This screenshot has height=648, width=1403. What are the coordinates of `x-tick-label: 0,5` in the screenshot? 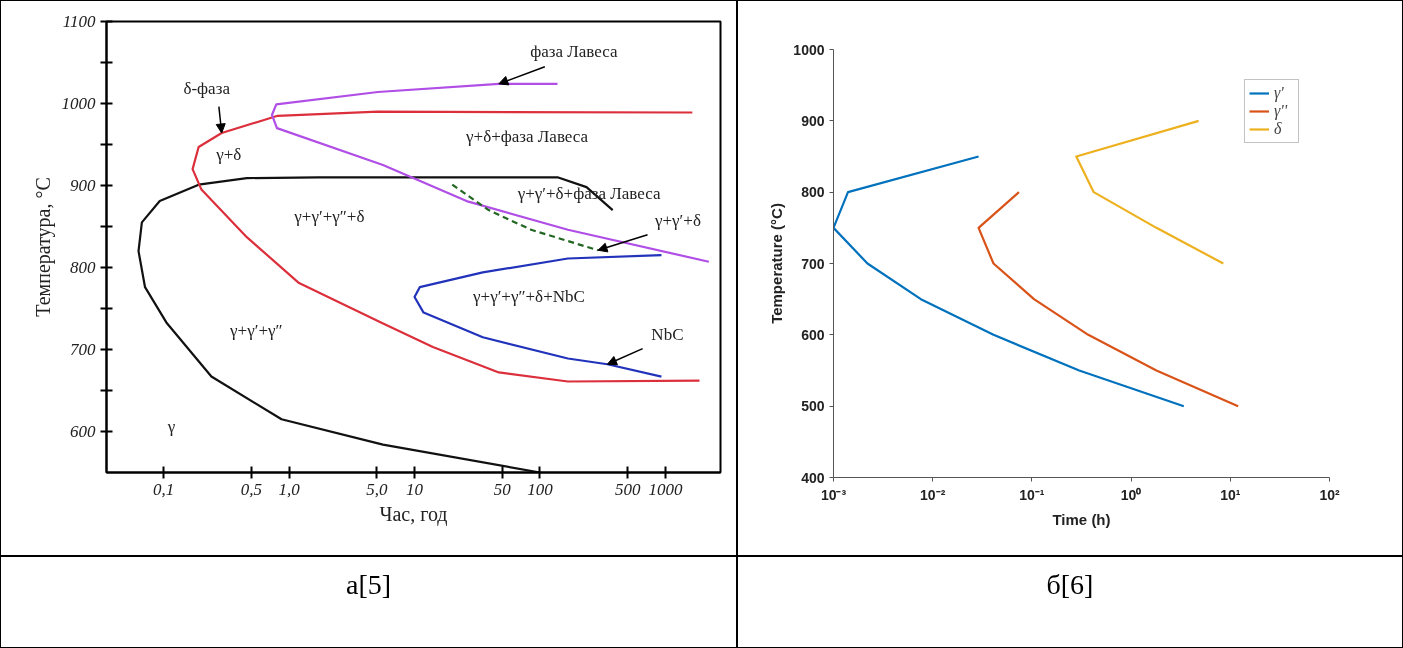 It's located at (251, 489).